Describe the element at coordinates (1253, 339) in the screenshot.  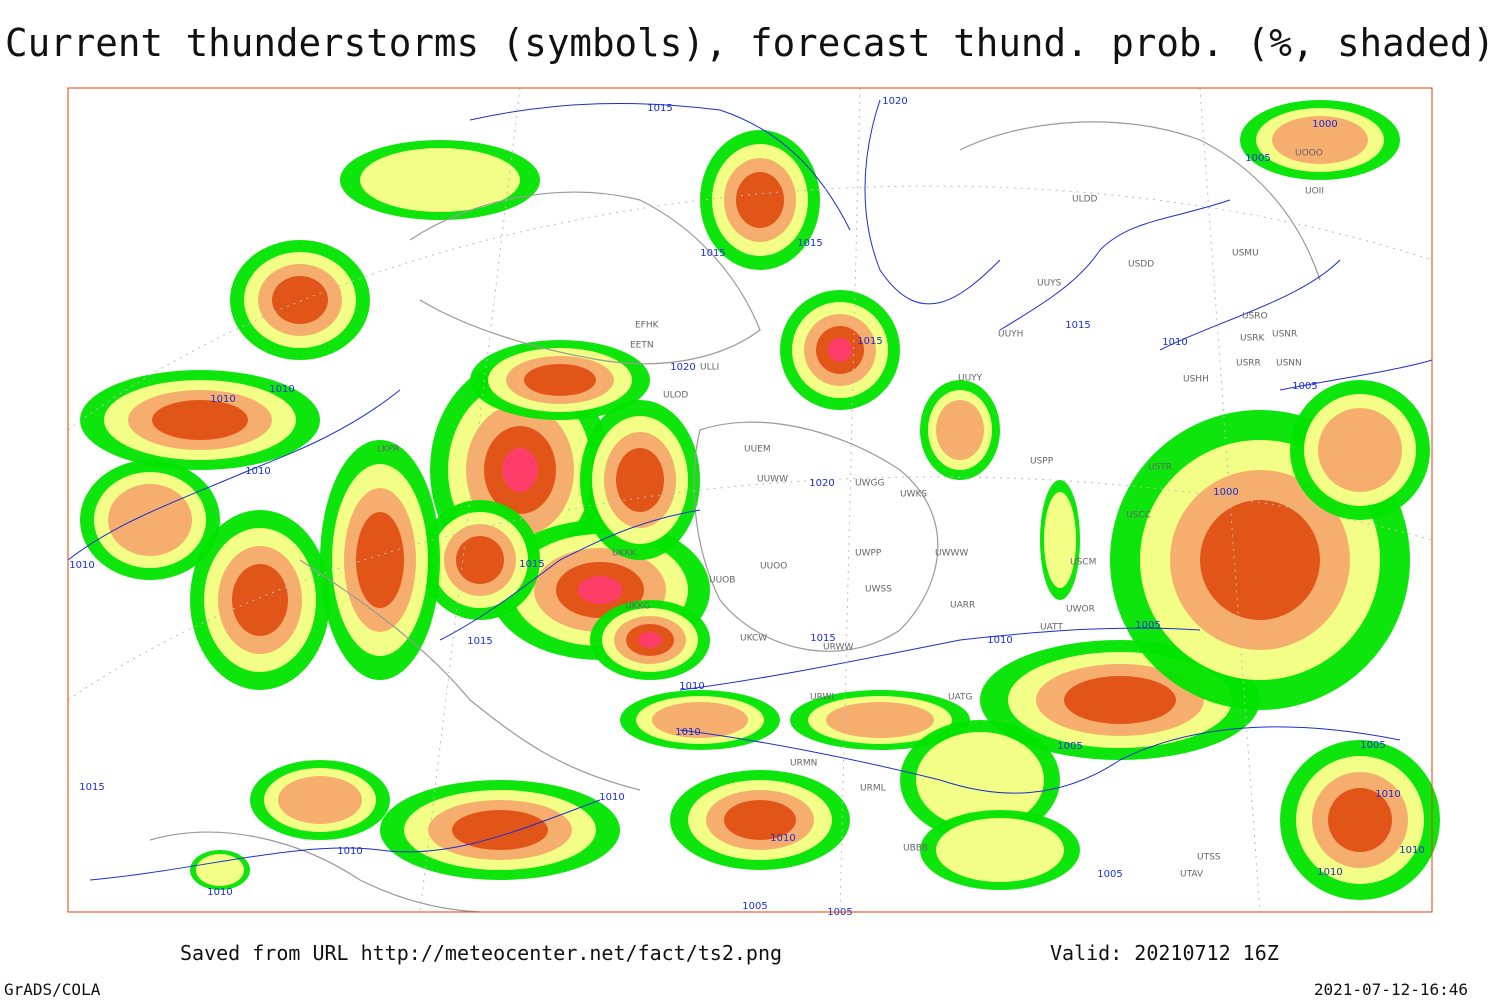
I see `station-label: USRK` at that location.